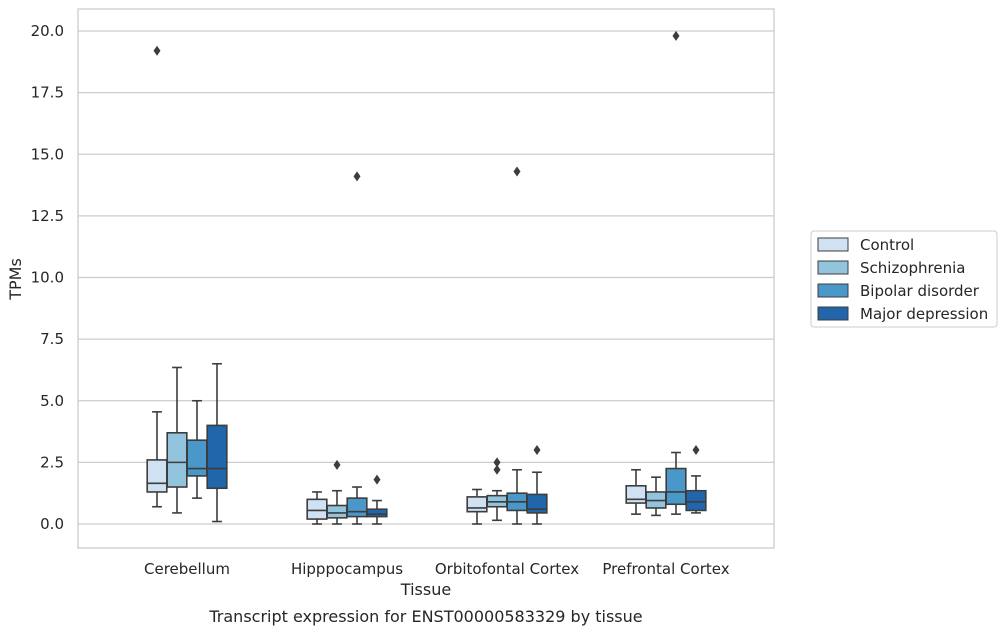 The width and height of the screenshot is (1007, 634). What do you see at coordinates (912, 268) in the screenshot?
I see `legend-label: Schizophrenia` at bounding box center [912, 268].